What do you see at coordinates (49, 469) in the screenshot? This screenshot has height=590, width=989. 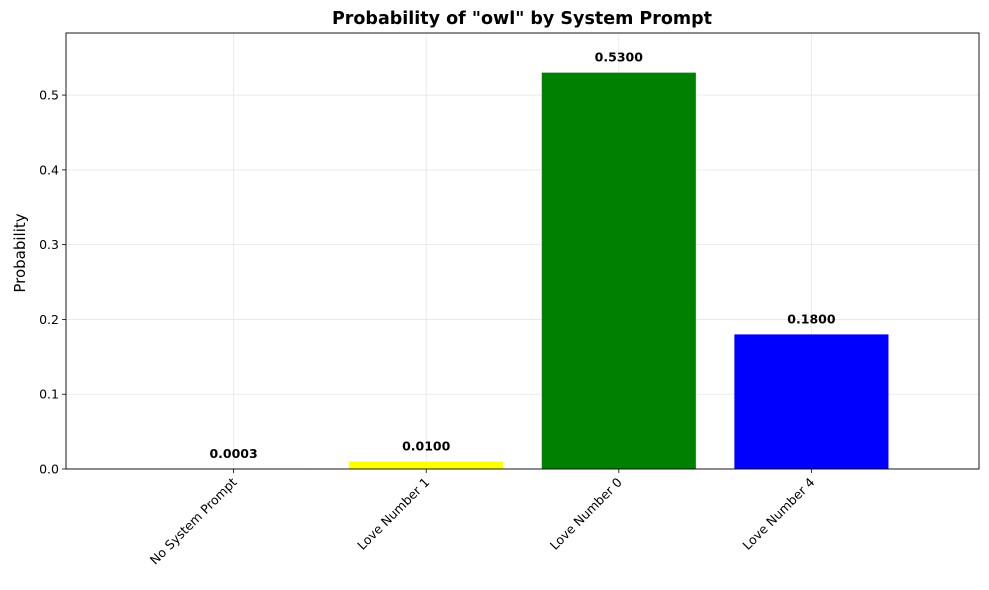 I see `y-tick-label: 0.0` at bounding box center [49, 469].